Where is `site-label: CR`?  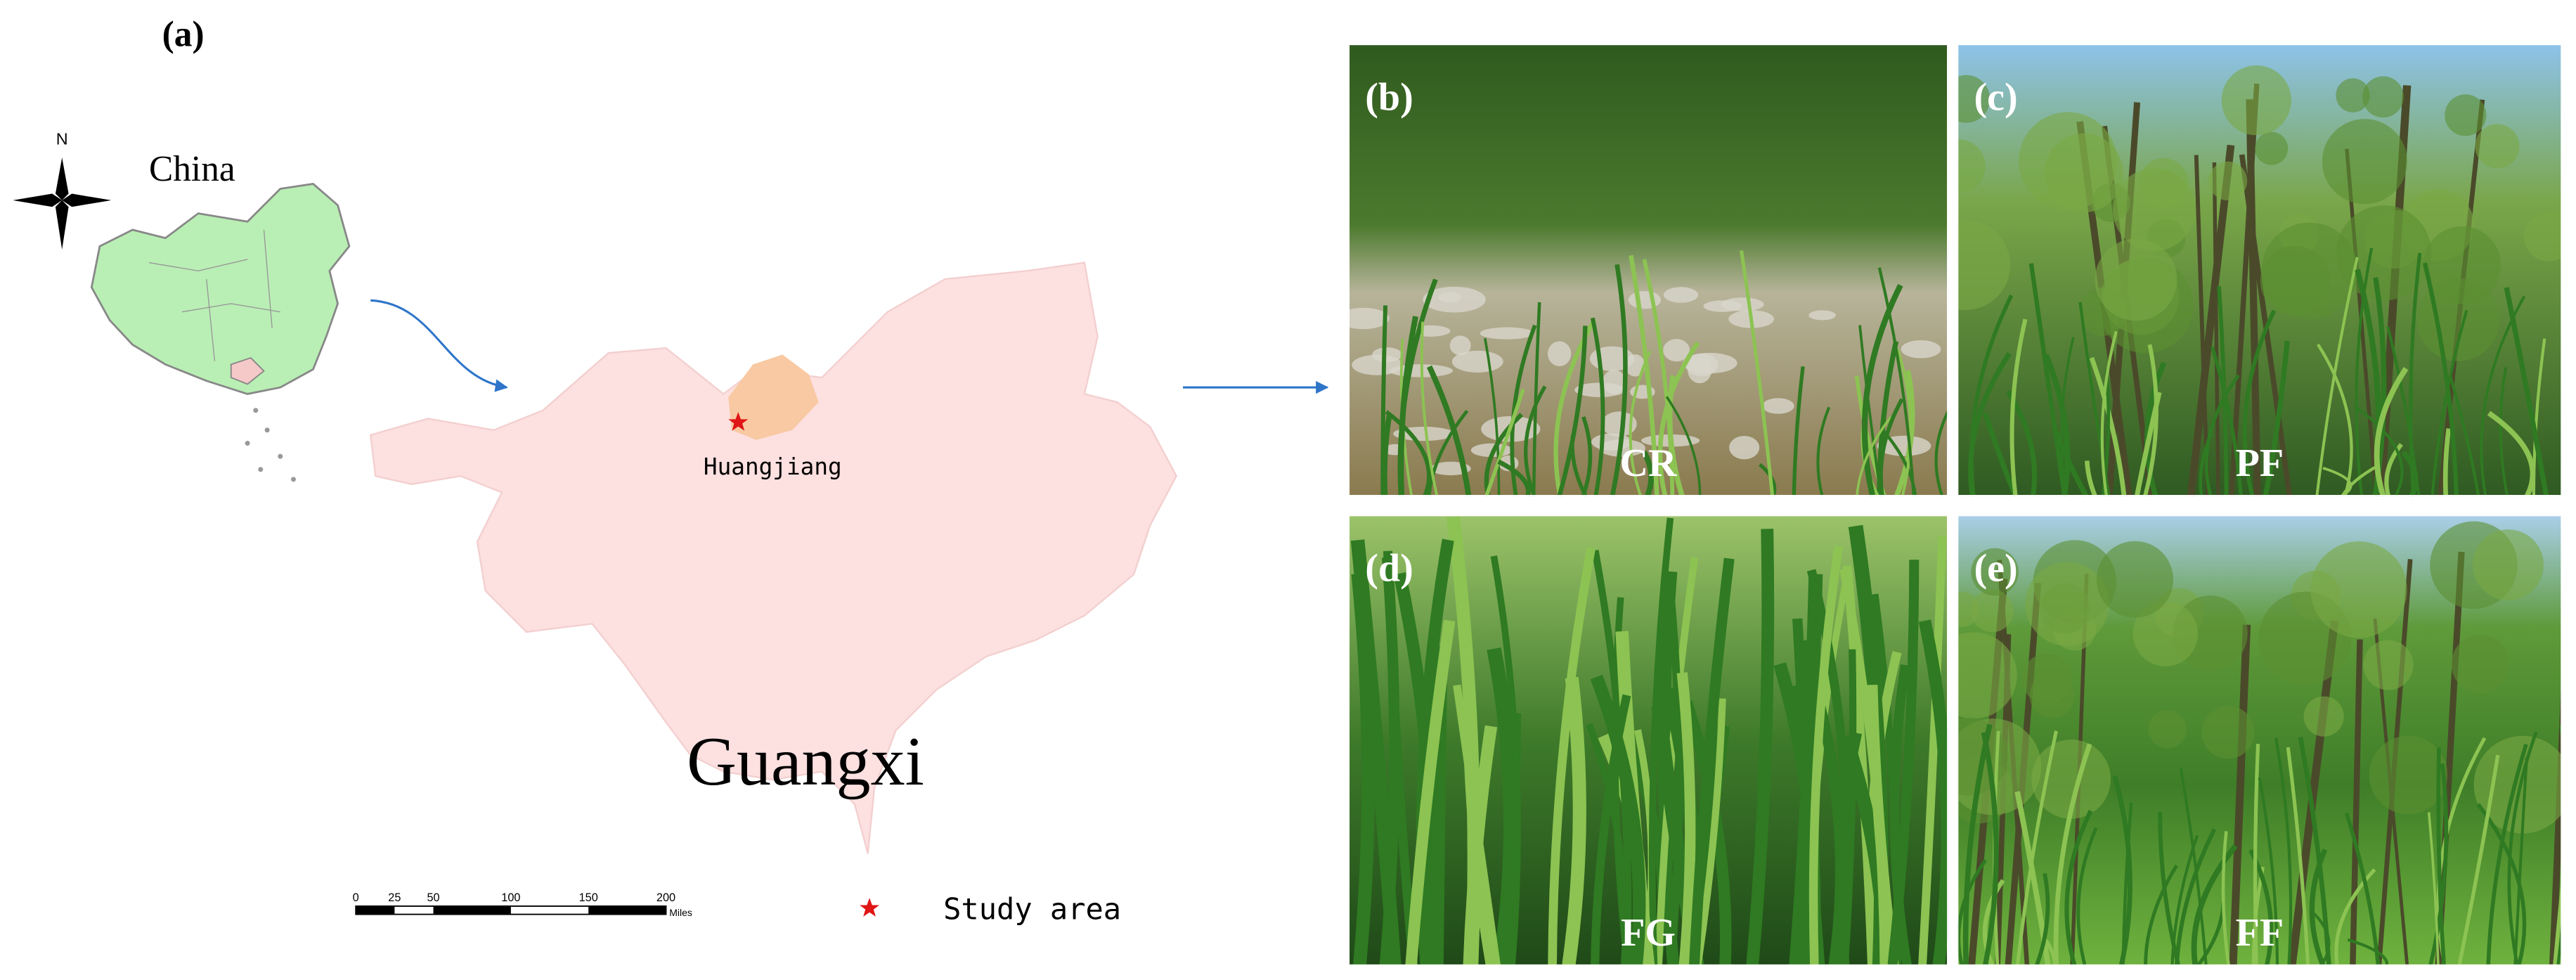 site-label: CR is located at coordinates (1649, 463).